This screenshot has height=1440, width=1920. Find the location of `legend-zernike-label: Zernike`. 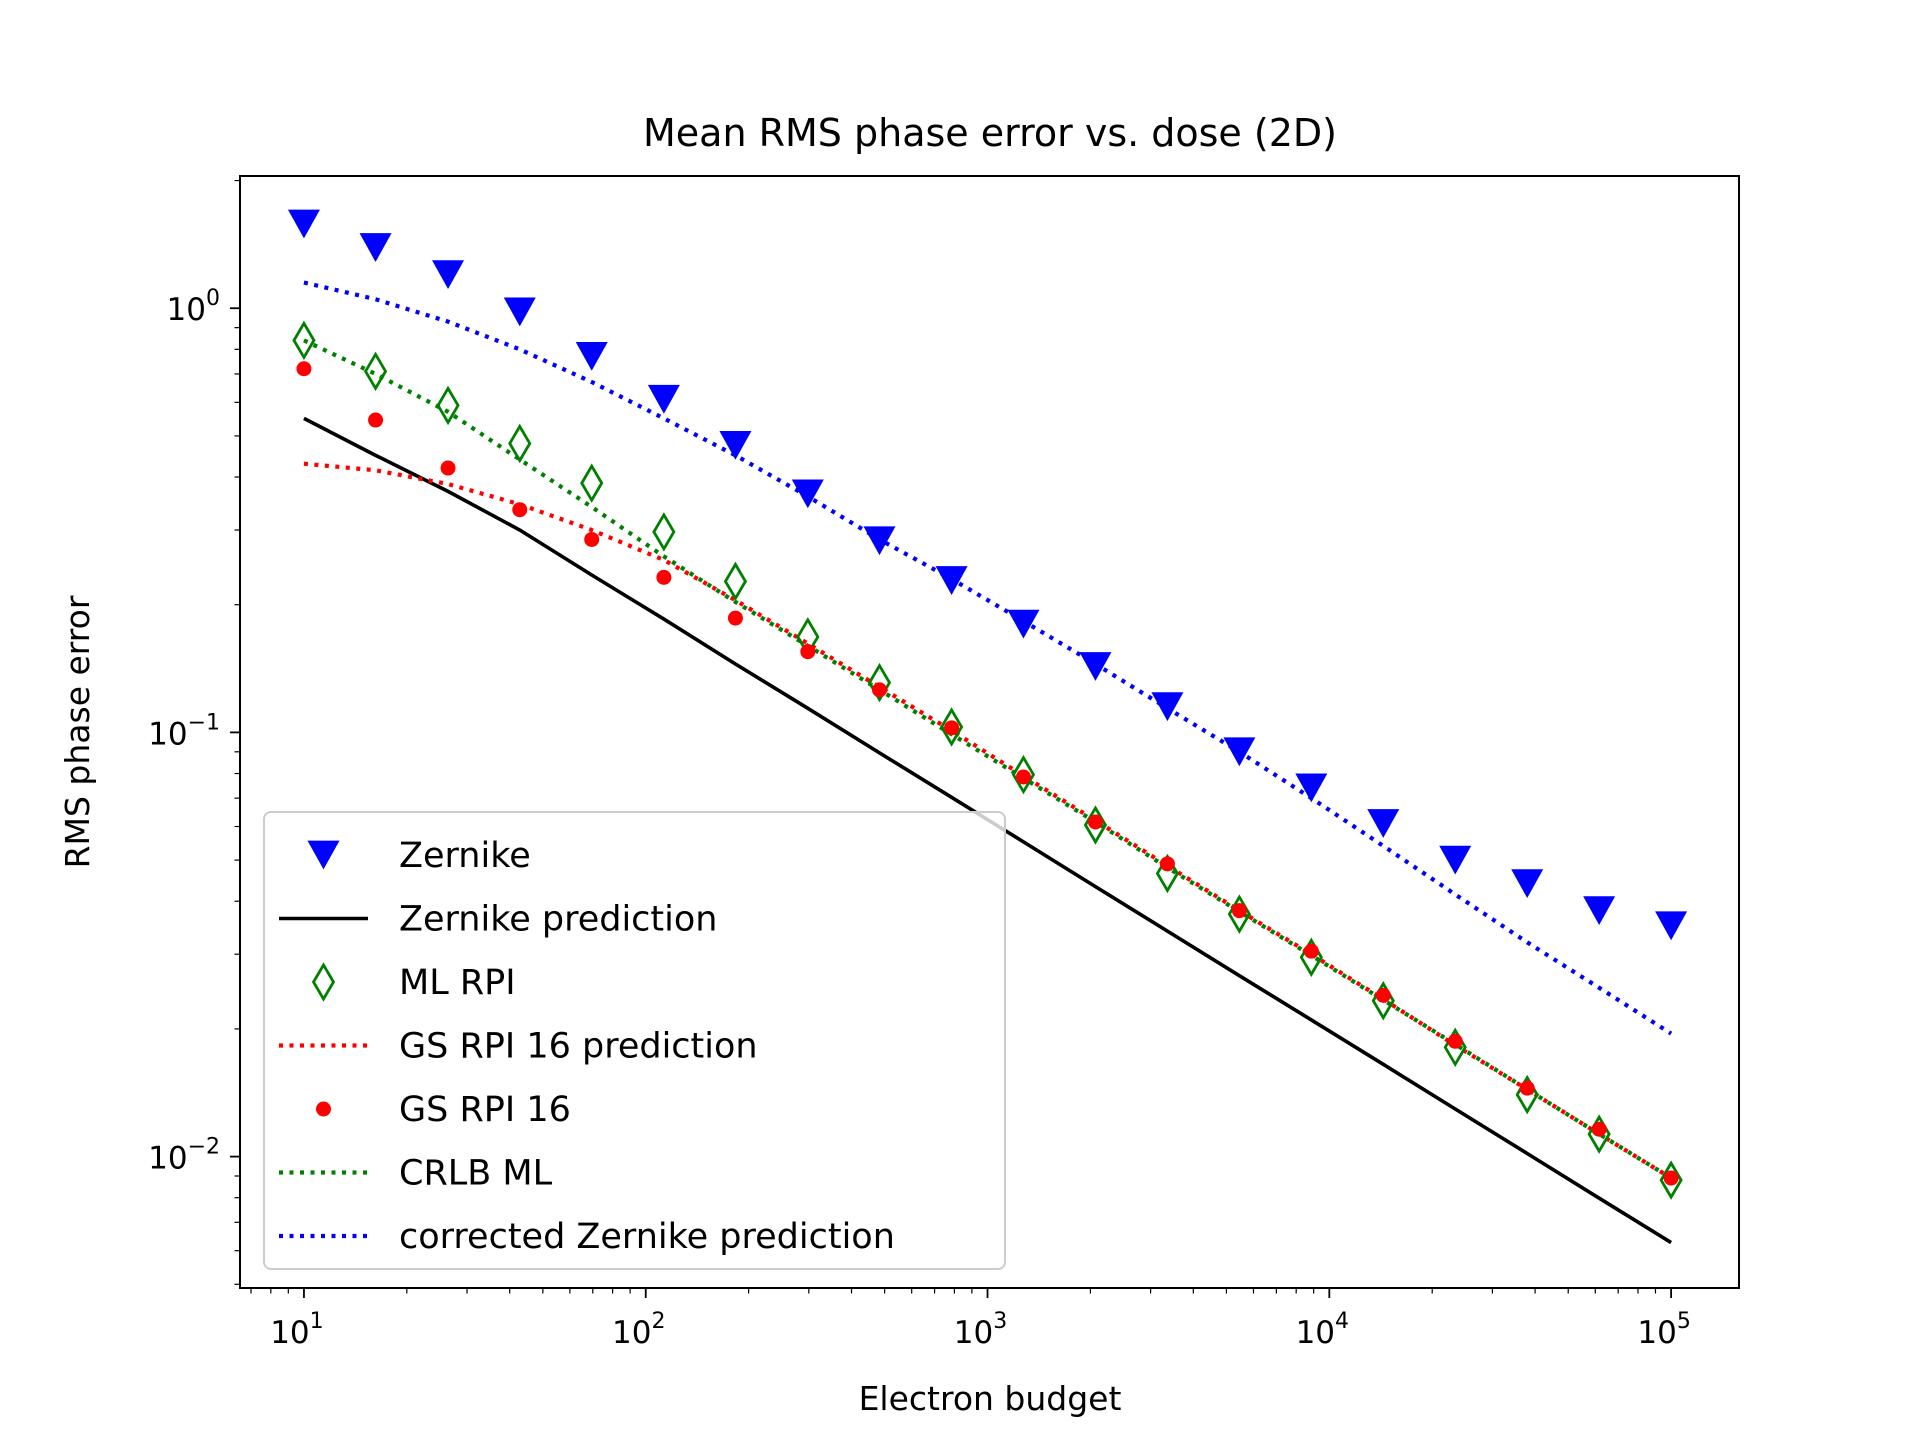

legend-zernike-label: Zernike is located at coordinates (465, 856).